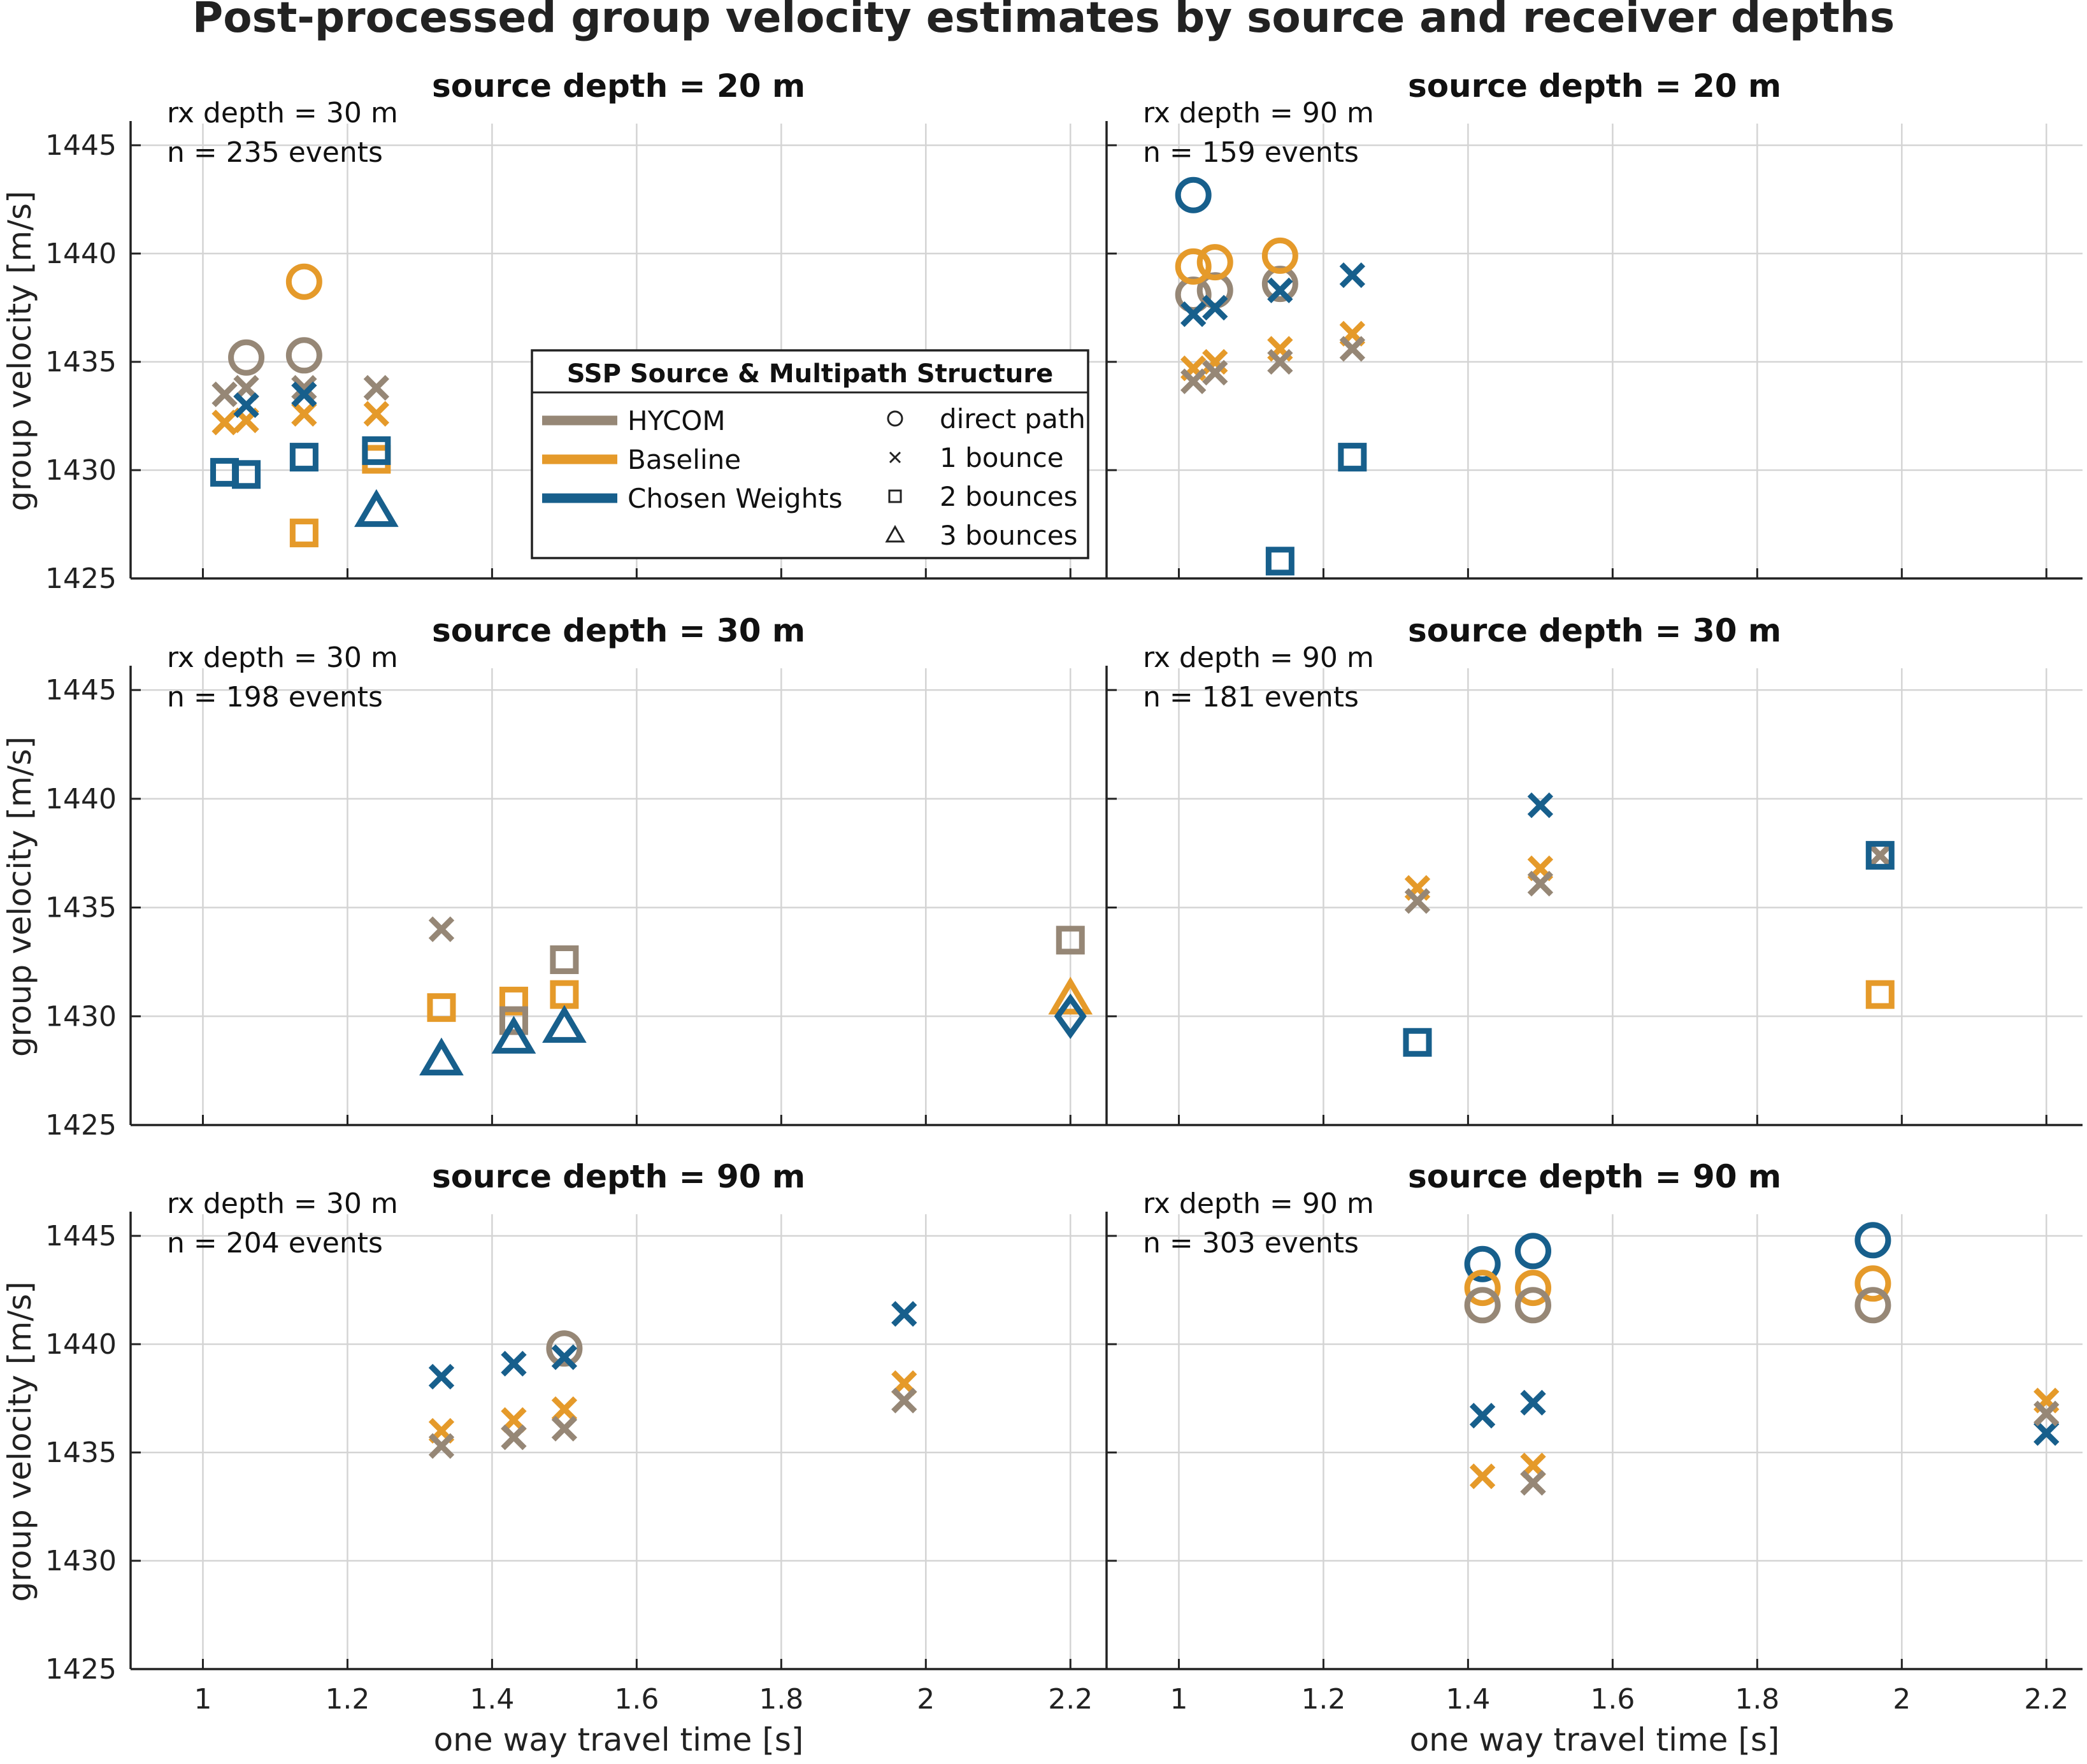 Image resolution: width=2087 pixels, height=1764 pixels. Describe the element at coordinates (275, 1243) in the screenshot. I see `event-count-label: n = 204 events` at that location.